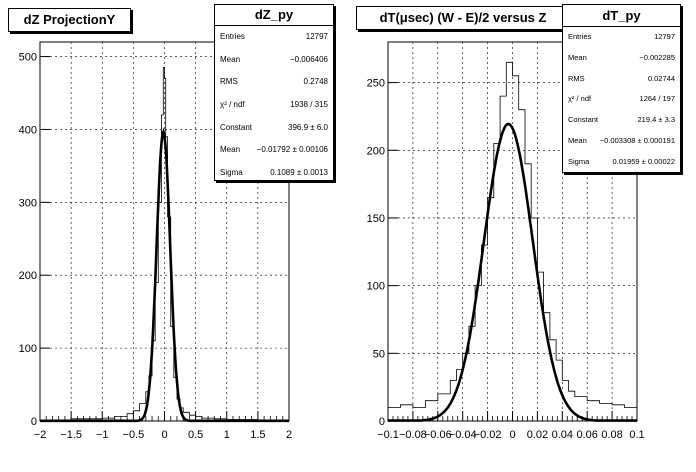 The height and width of the screenshot is (472, 696). What do you see at coordinates (274, 15) in the screenshot?
I see `dz-stats-name: dZ_py` at bounding box center [274, 15].